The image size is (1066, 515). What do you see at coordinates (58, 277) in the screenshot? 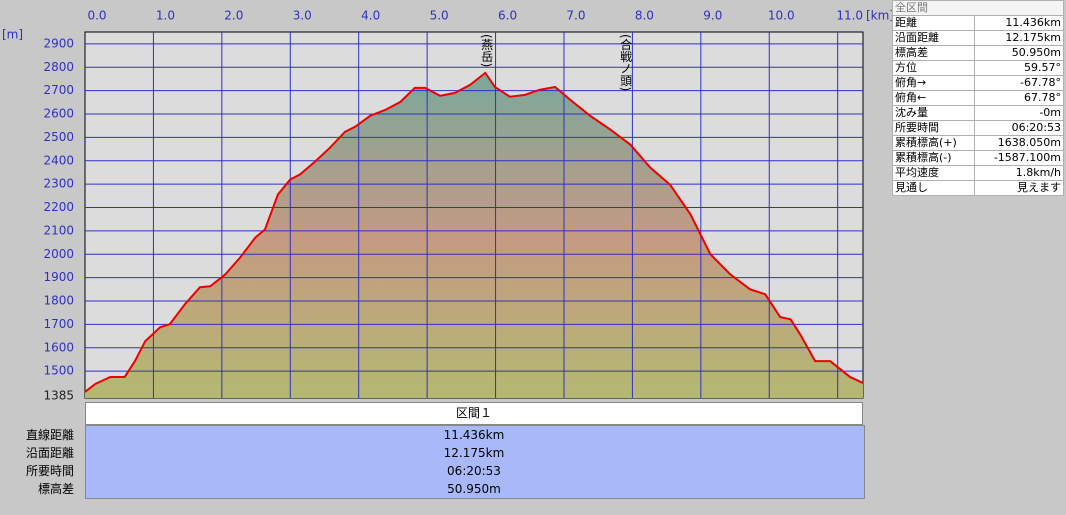
I see `y-tick-label: 1900` at bounding box center [58, 277].